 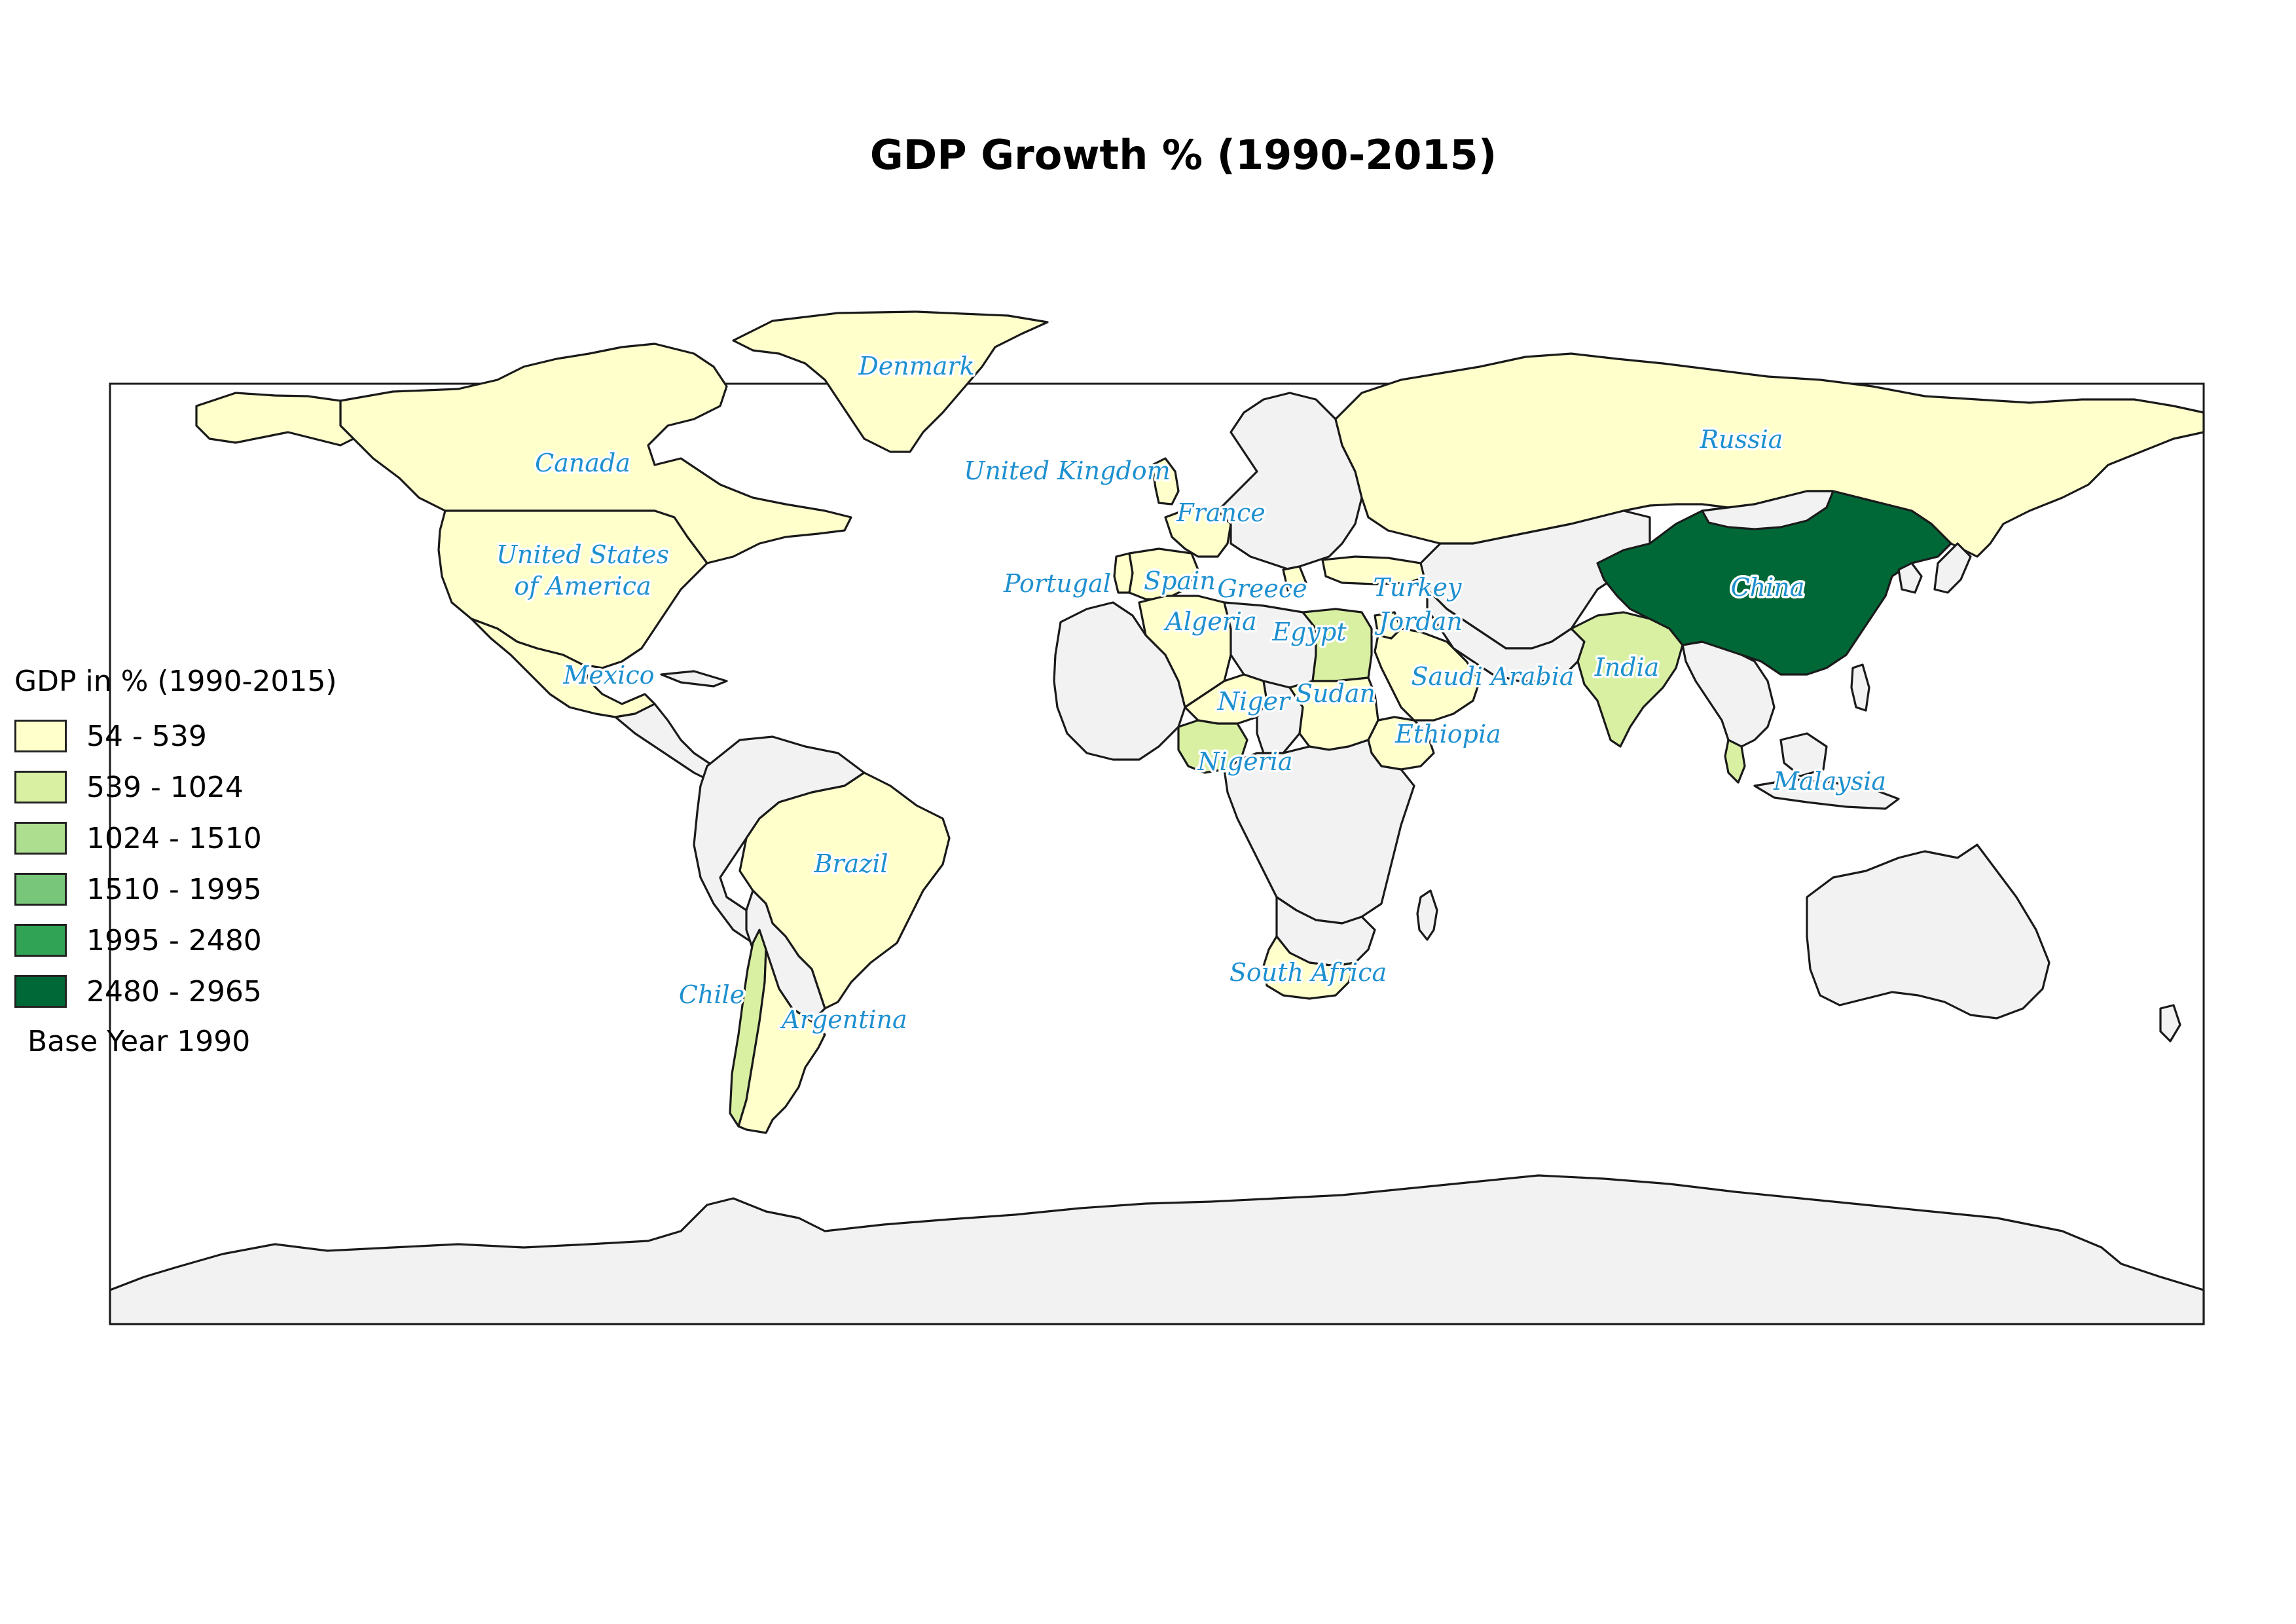 I want to click on legend-label: 1995 - 2480, so click(x=174, y=940).